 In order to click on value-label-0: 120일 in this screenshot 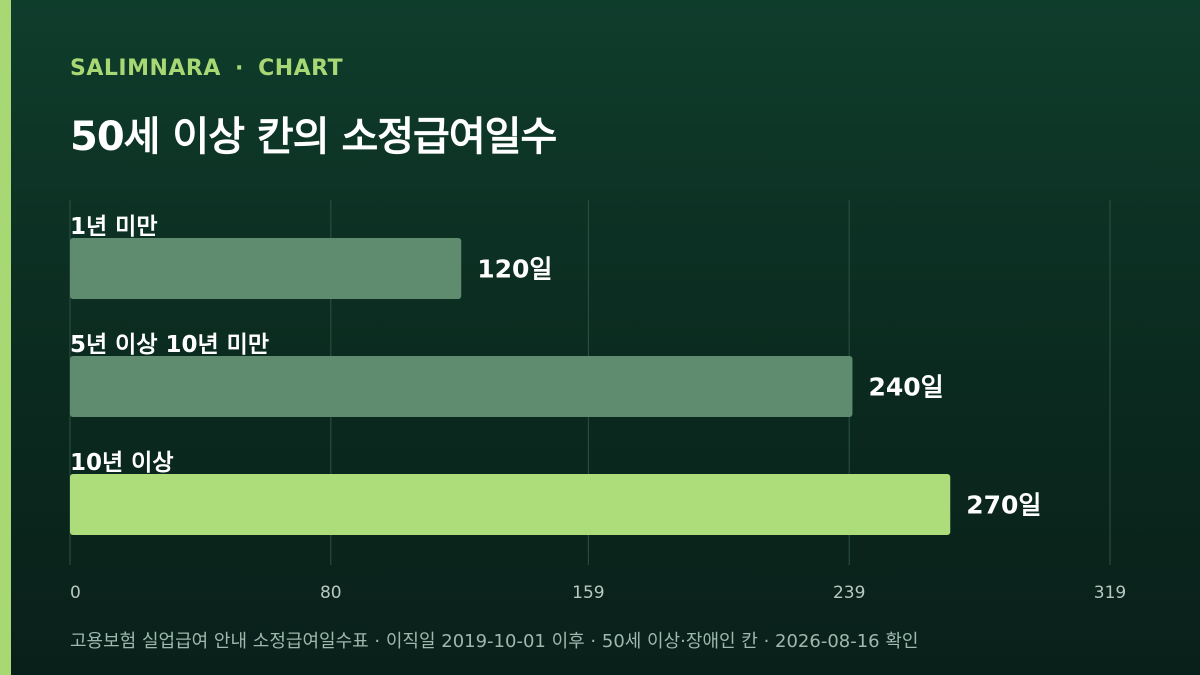, I will do `click(514, 269)`.